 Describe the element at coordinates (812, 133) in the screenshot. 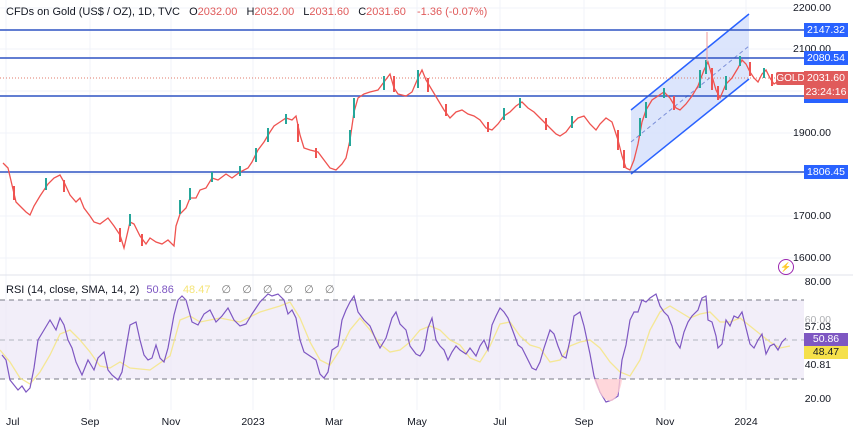

I see `price-tick: 1900.00` at that location.